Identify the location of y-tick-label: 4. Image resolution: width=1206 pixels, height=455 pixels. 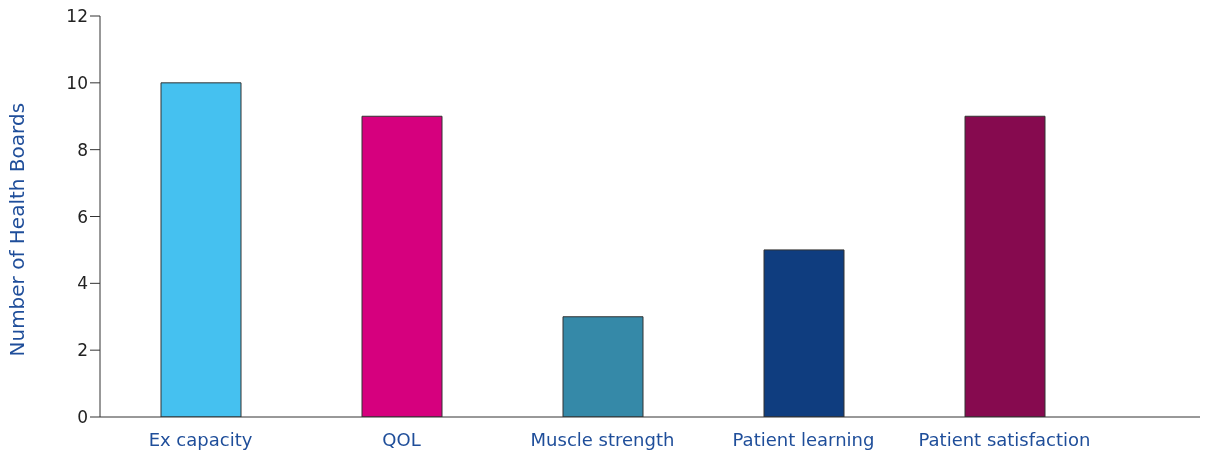
(82, 283).